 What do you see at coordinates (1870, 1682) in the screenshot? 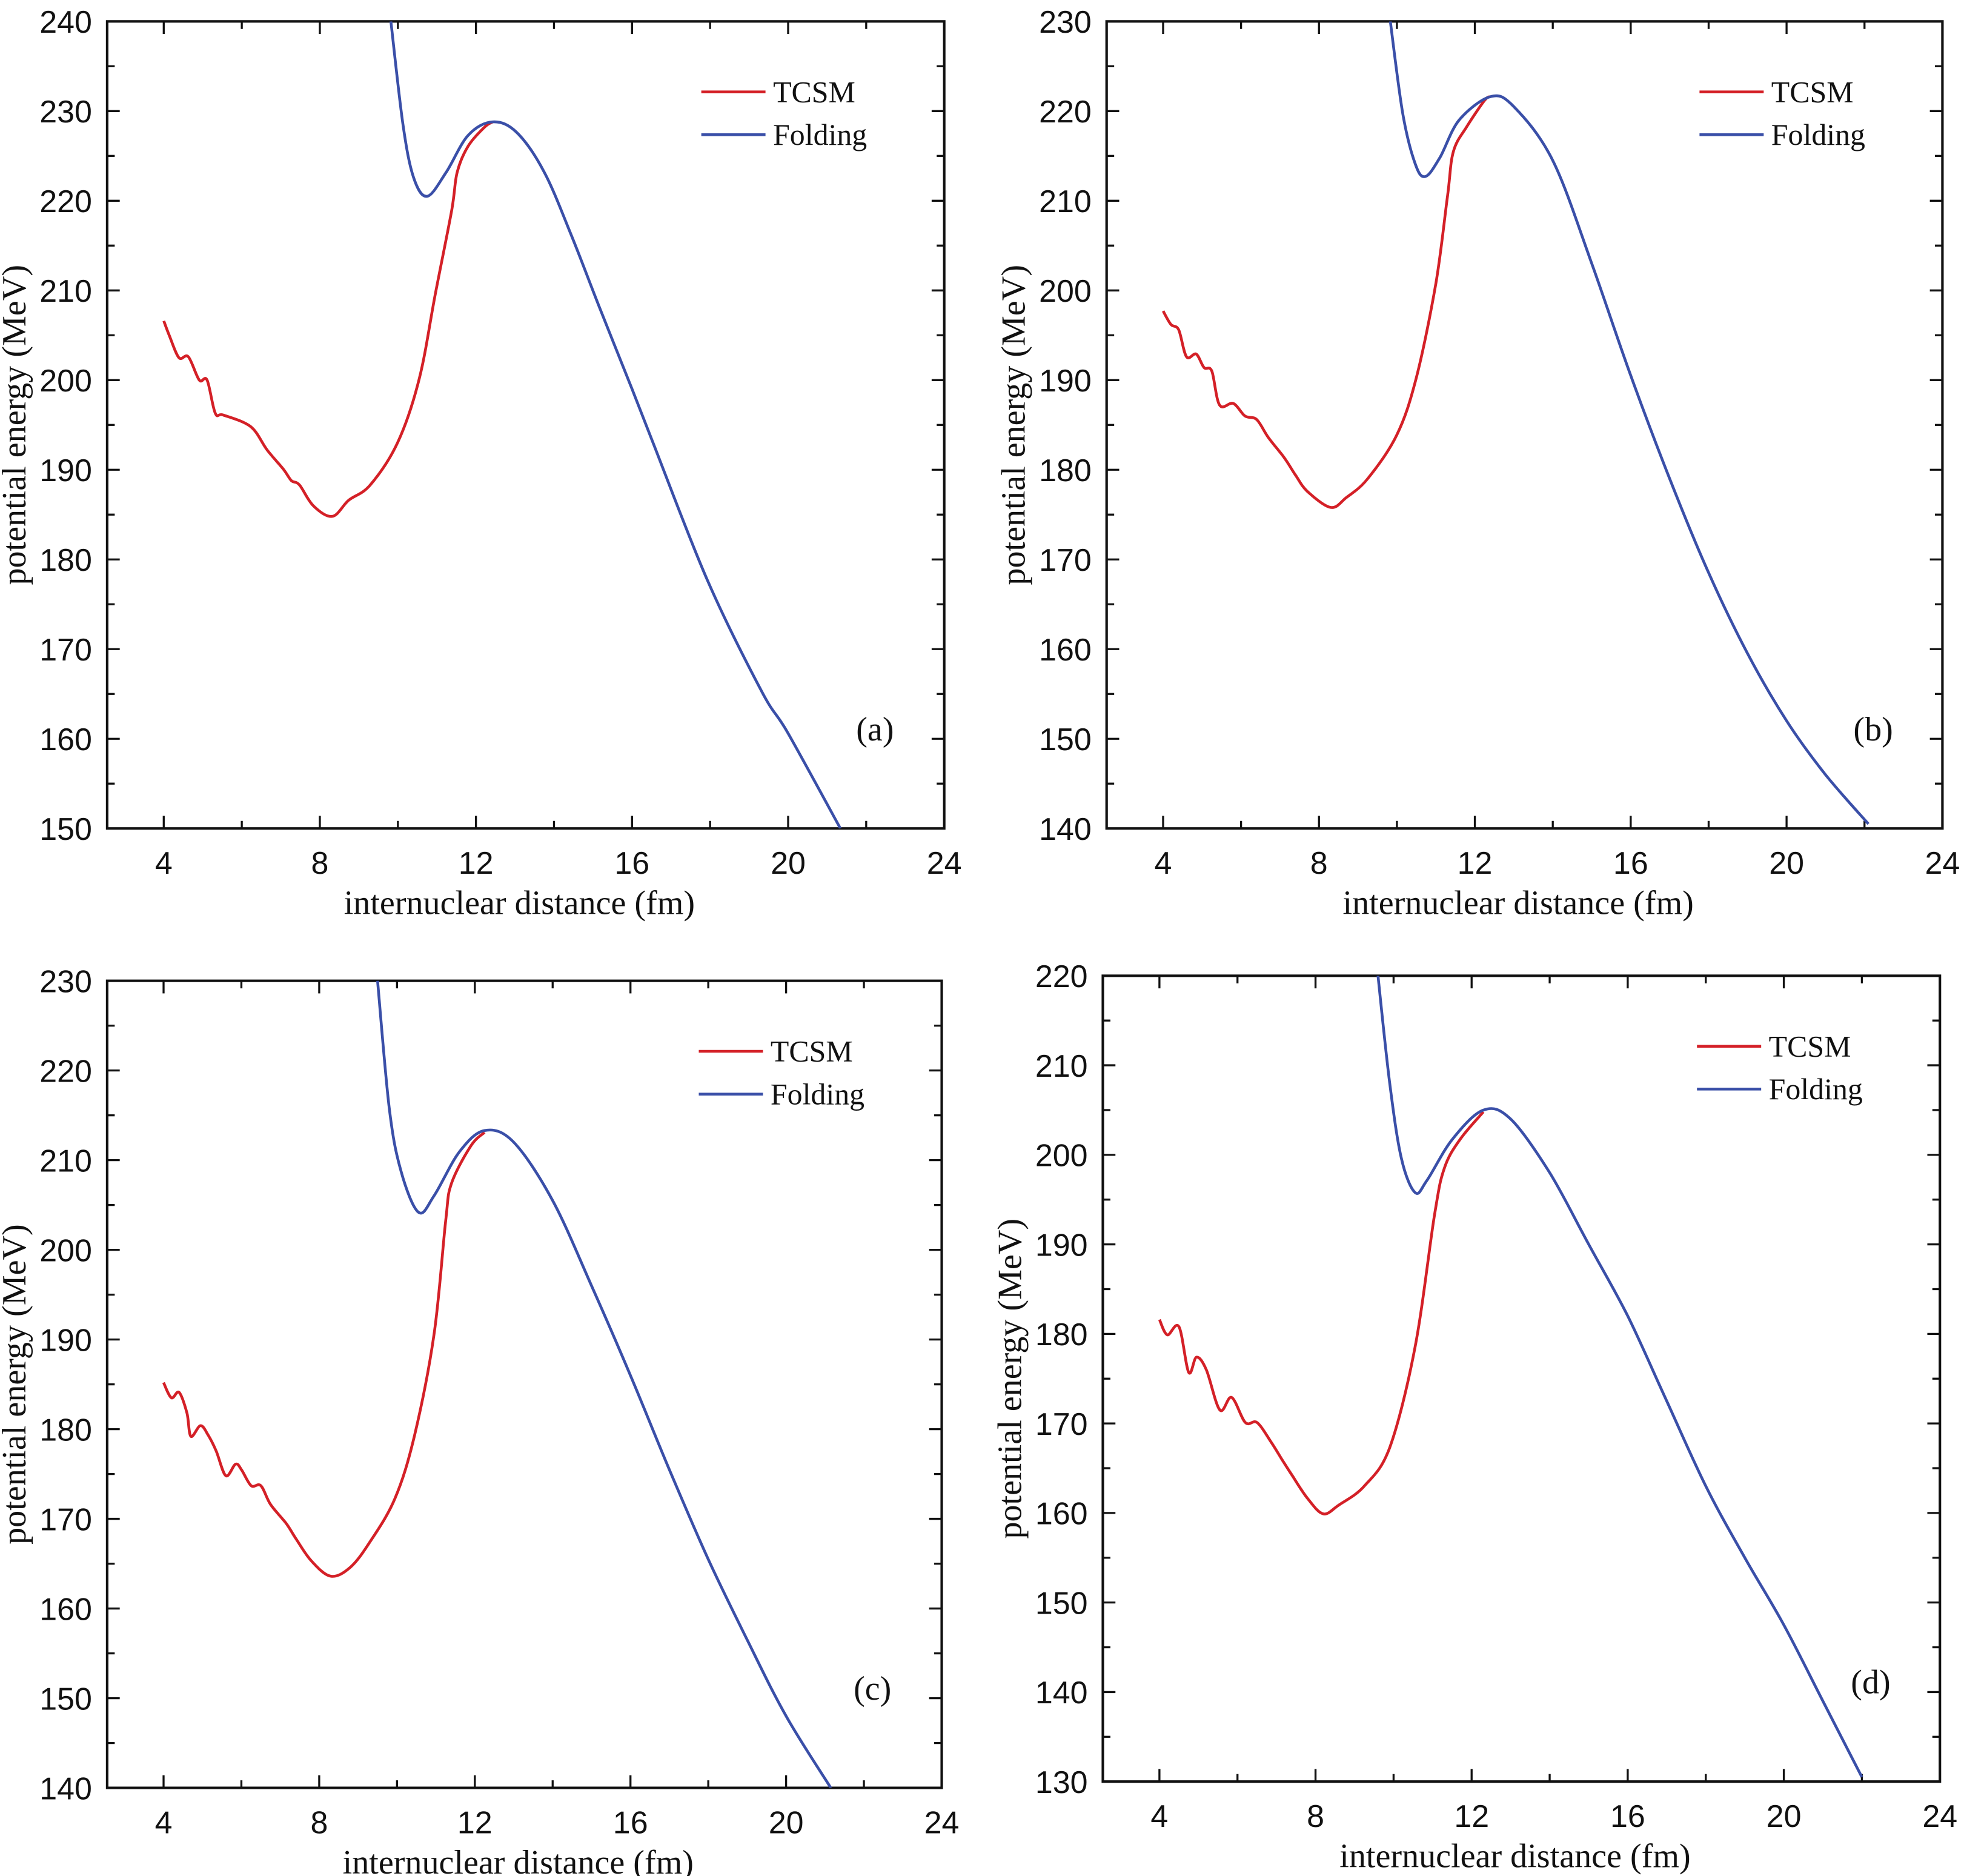
I see `panel-label: (d)` at bounding box center [1870, 1682].